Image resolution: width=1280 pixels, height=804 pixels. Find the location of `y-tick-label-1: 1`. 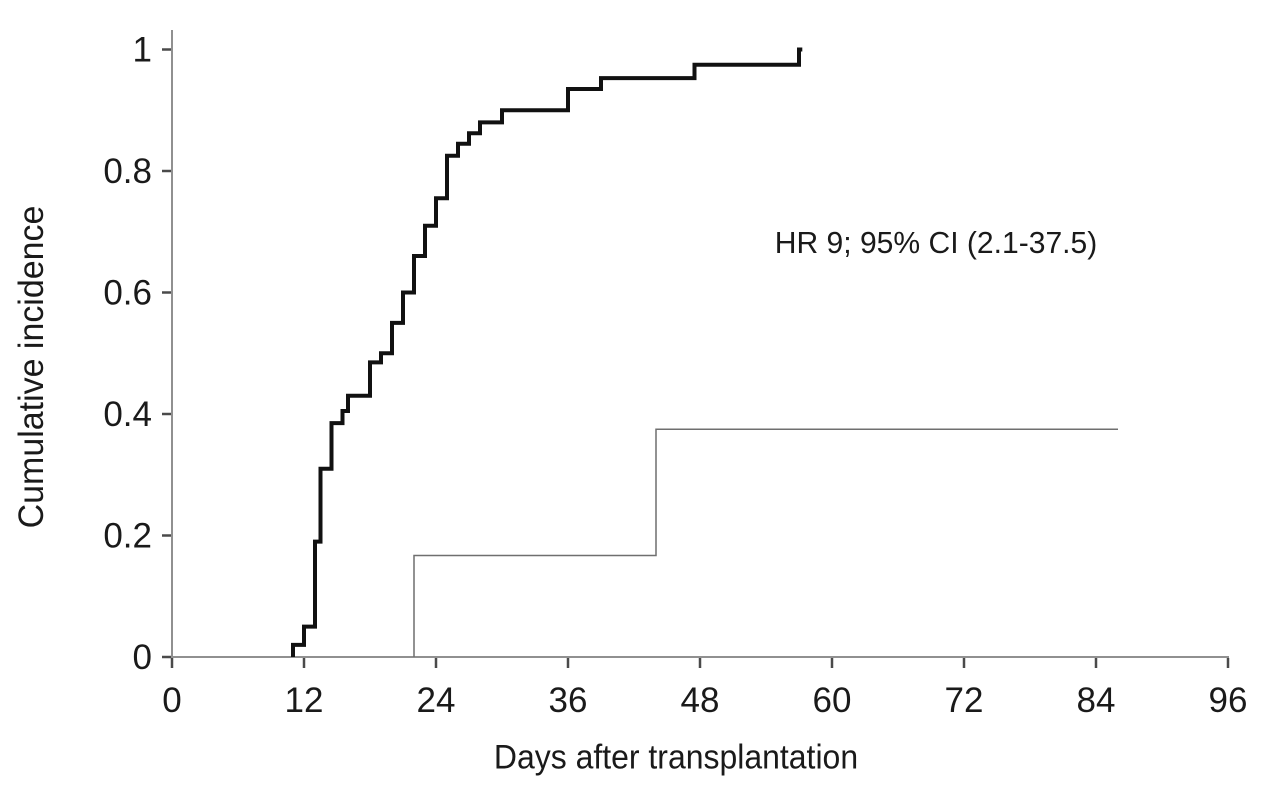

y-tick-label-1: 1 is located at coordinates (142, 50).